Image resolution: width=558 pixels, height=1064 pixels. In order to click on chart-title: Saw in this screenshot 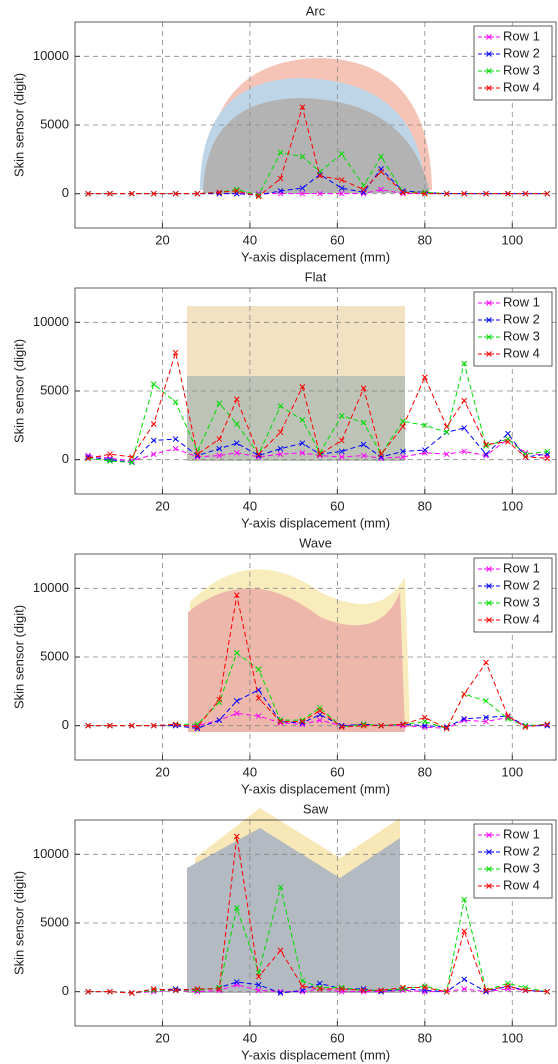, I will do `click(316, 808)`.